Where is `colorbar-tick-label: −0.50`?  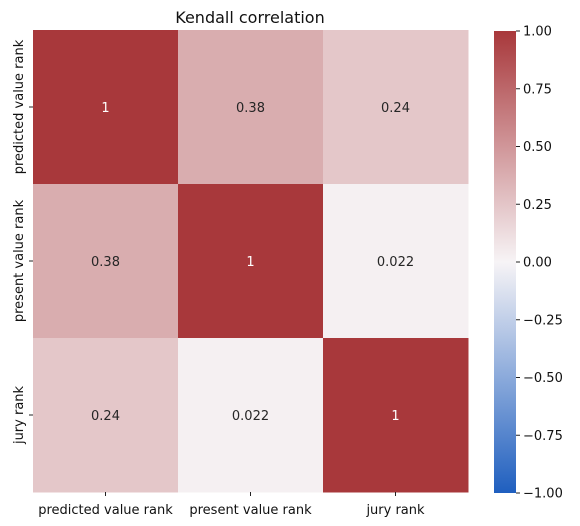
colorbar-tick-label: −0.50 is located at coordinates (543, 378).